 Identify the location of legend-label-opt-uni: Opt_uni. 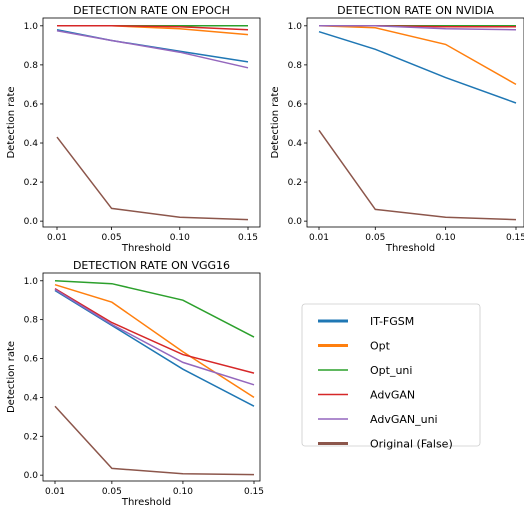
(391, 370).